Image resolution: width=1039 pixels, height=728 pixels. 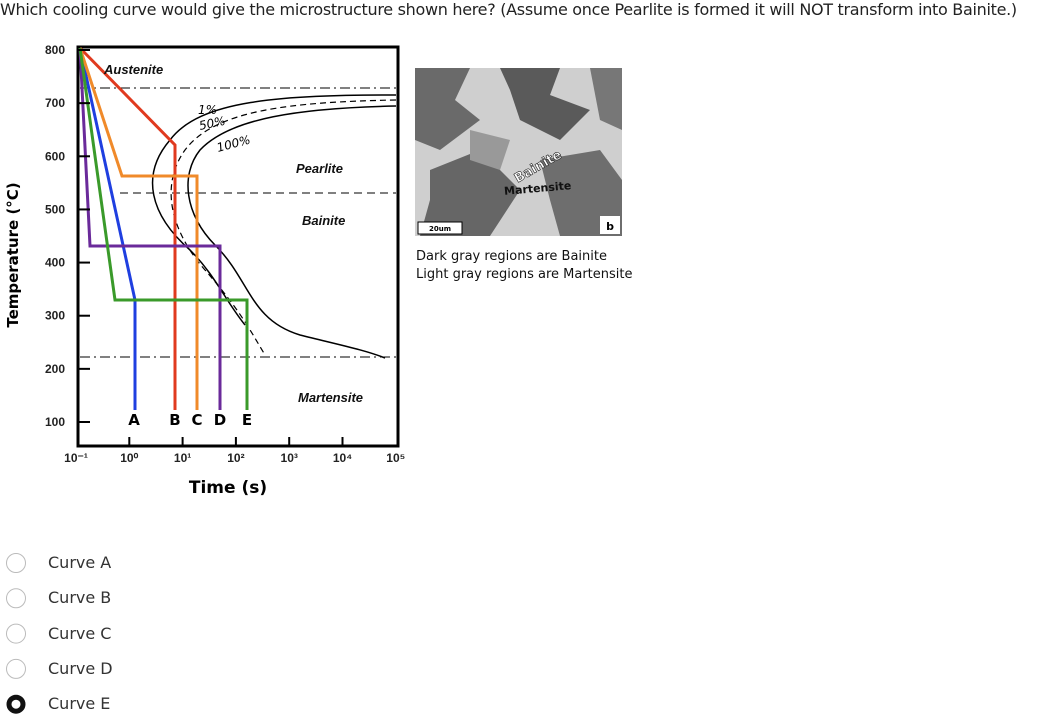 I want to click on option-label: Curve A, so click(x=80, y=562).